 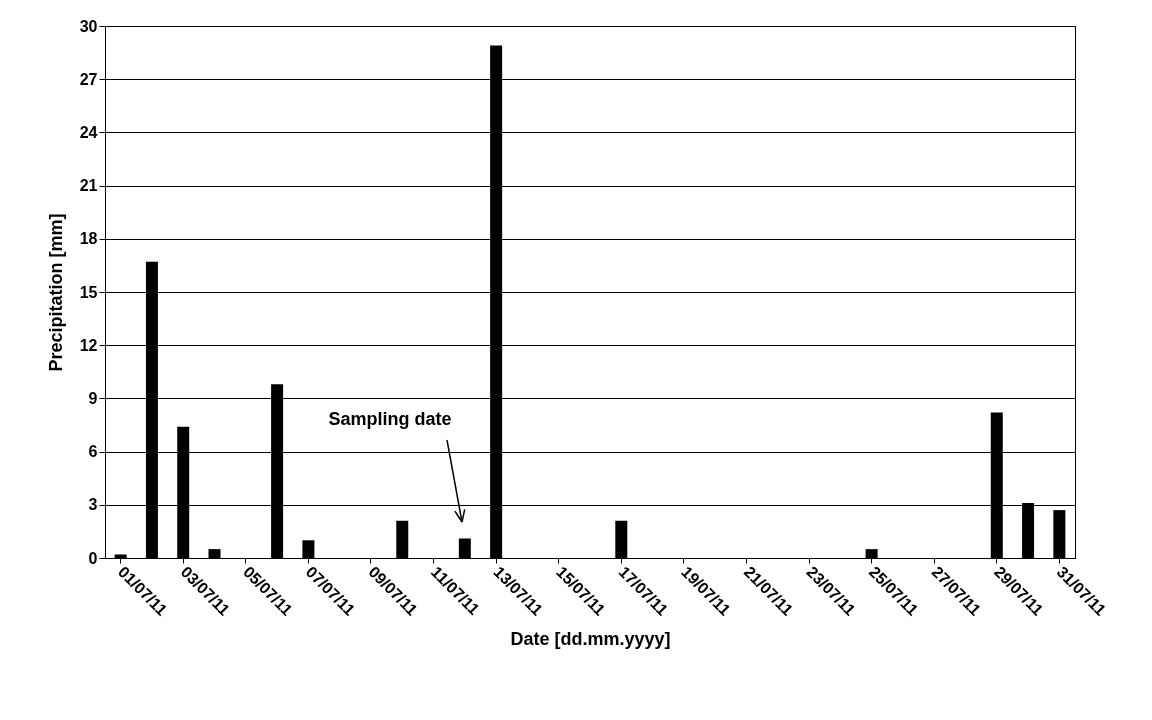 I want to click on y-tick-label: 12, so click(x=88, y=345).